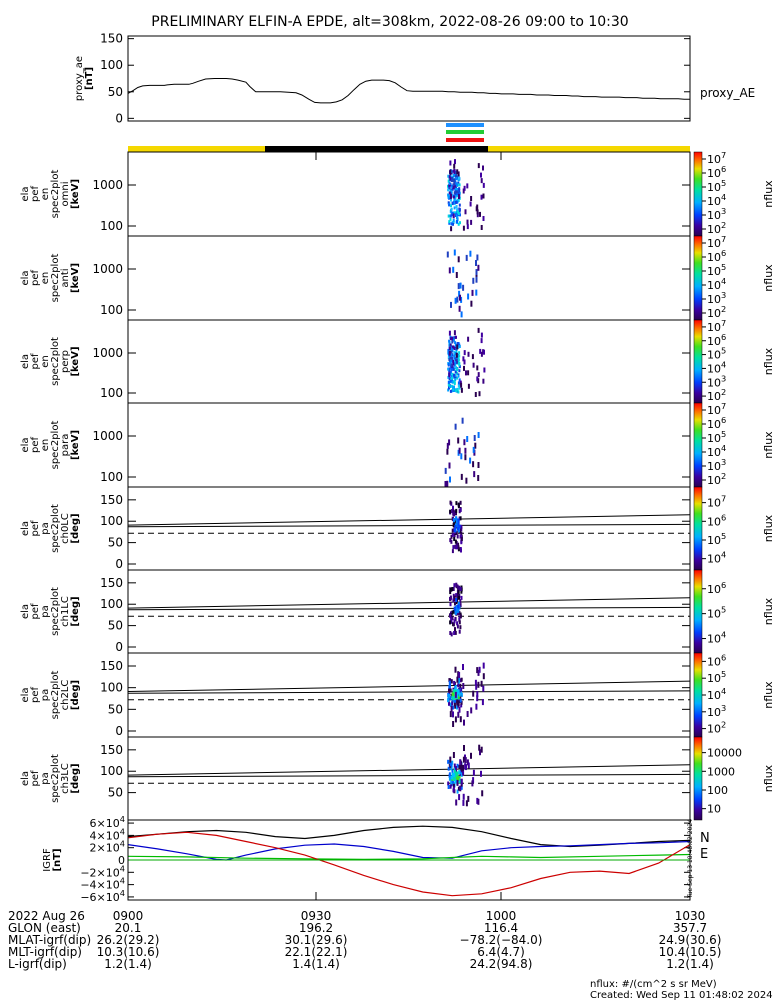 The image size is (775, 1000). Describe the element at coordinates (316, 928) in the screenshot. I see `row-value: 196.2` at that location.